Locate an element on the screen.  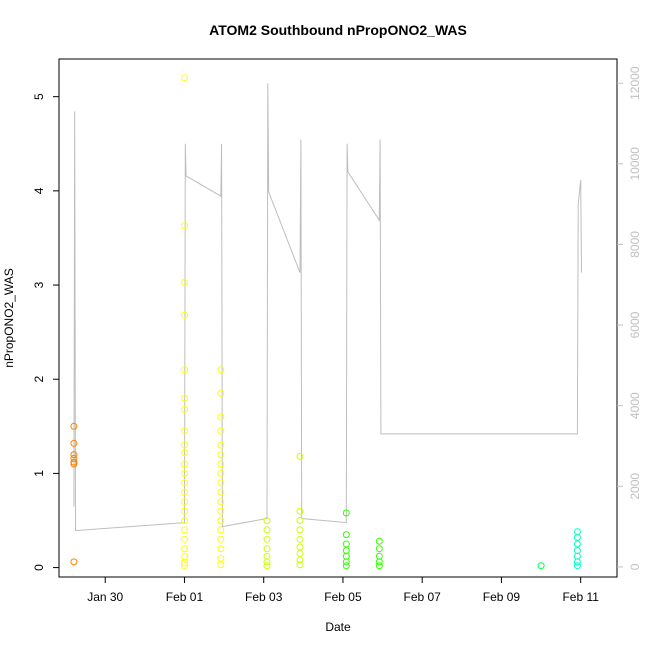
y-tick-label: 1 is located at coordinates (39, 473).